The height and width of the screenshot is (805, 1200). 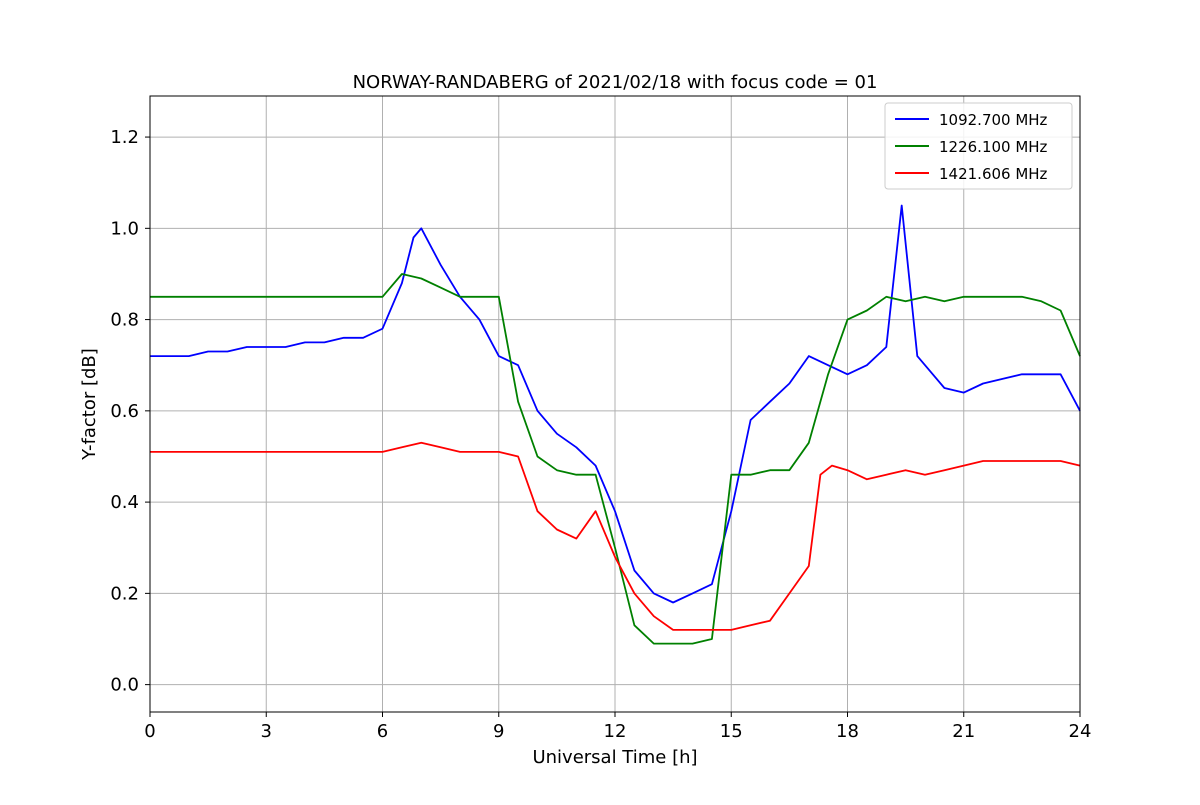 I want to click on x-tick-label: 24, so click(x=1080, y=731).